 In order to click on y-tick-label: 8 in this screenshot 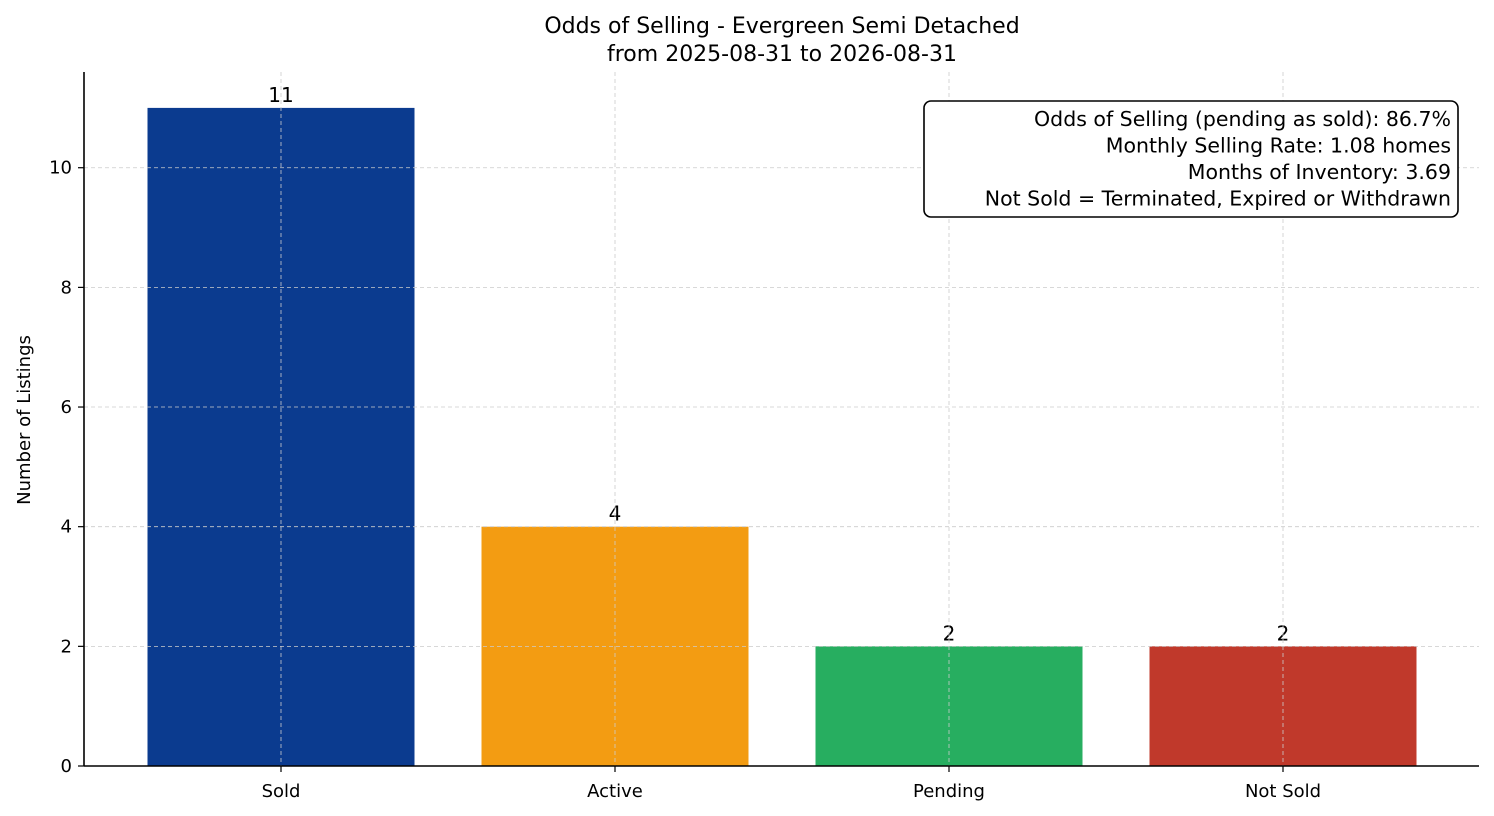, I will do `click(66, 287)`.